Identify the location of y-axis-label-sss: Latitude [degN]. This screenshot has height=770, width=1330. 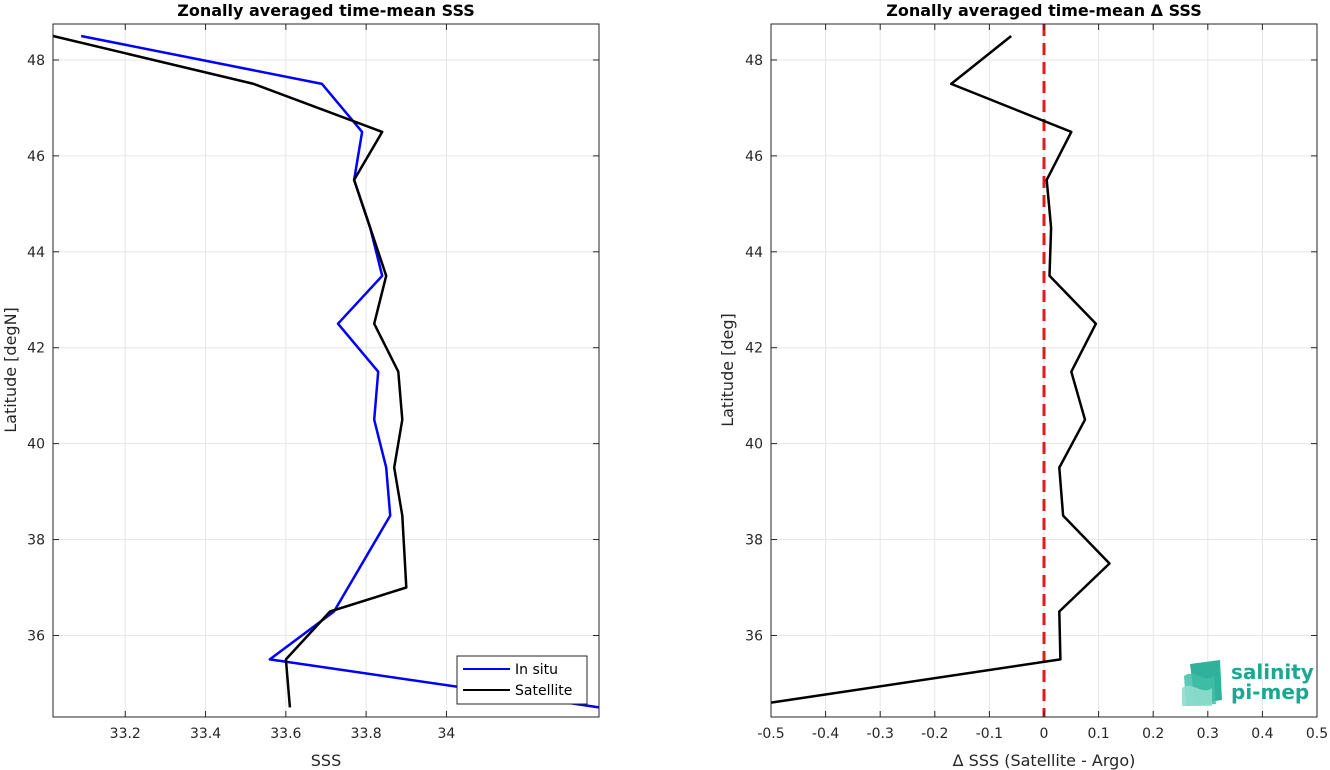
(10, 370).